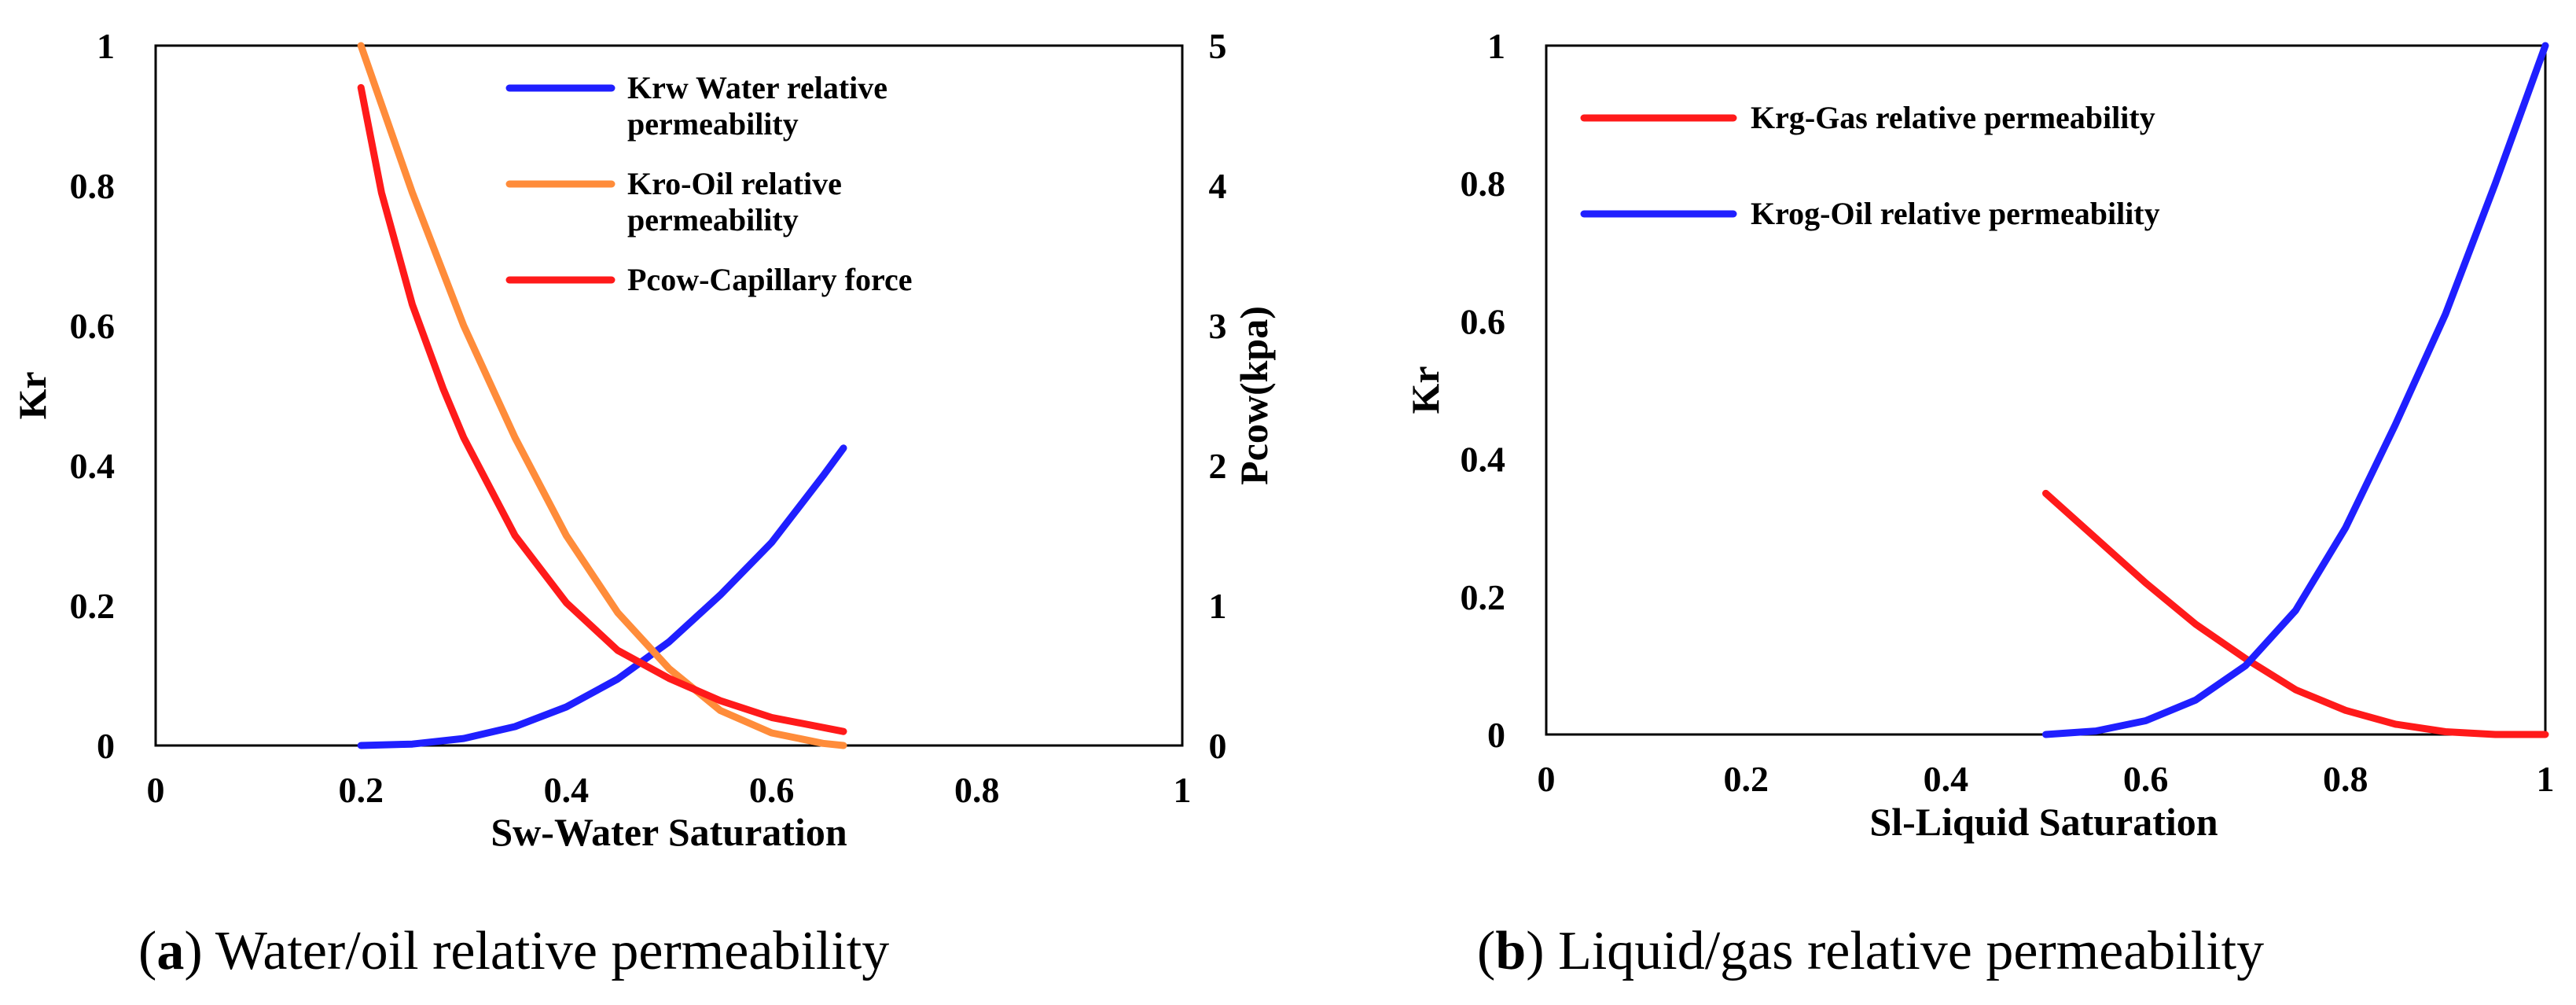 This screenshot has width=2576, height=1005. Describe the element at coordinates (769, 279) in the screenshot. I see `panel-a-legend-label-3: Pcow-Capillary force` at that location.